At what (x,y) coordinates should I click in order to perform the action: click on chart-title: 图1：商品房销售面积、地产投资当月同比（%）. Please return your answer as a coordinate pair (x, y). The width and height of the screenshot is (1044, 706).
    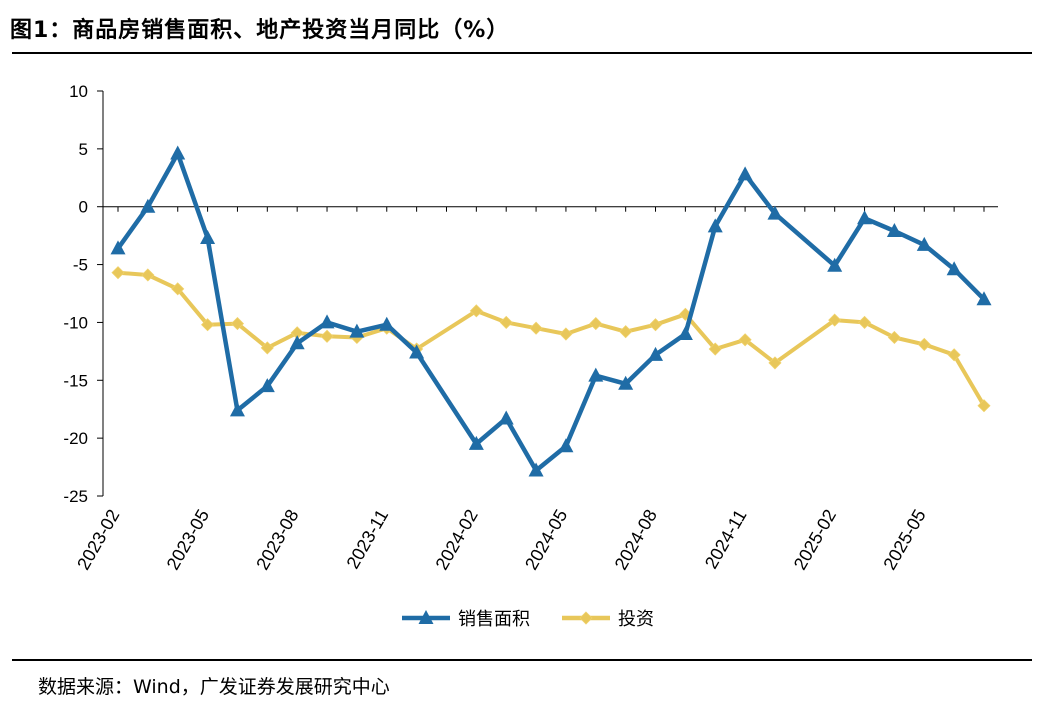
    Looking at the image, I should click on (260, 30).